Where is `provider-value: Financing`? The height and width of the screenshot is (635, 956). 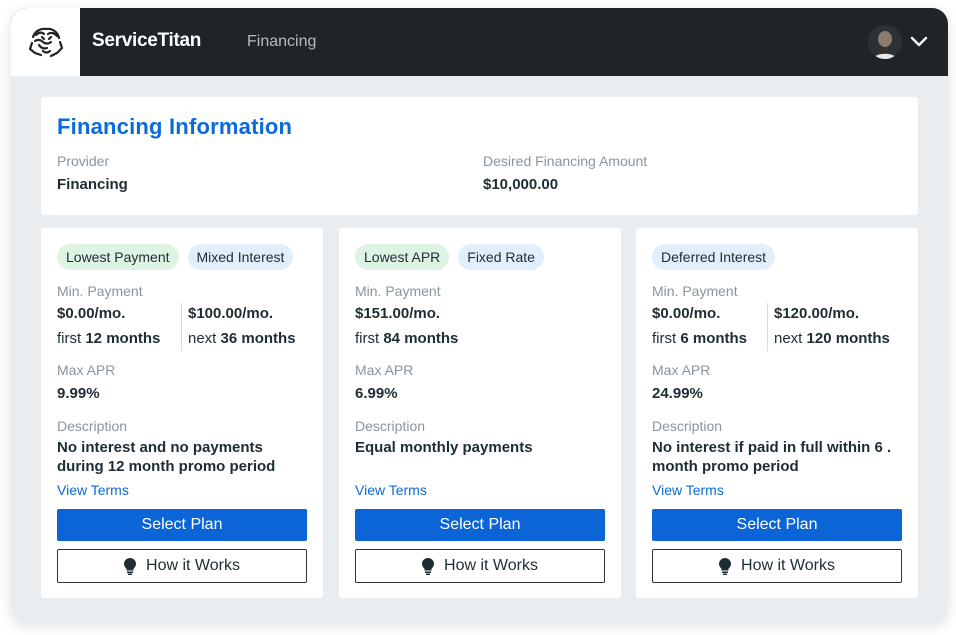 provider-value: Financing is located at coordinates (92, 184).